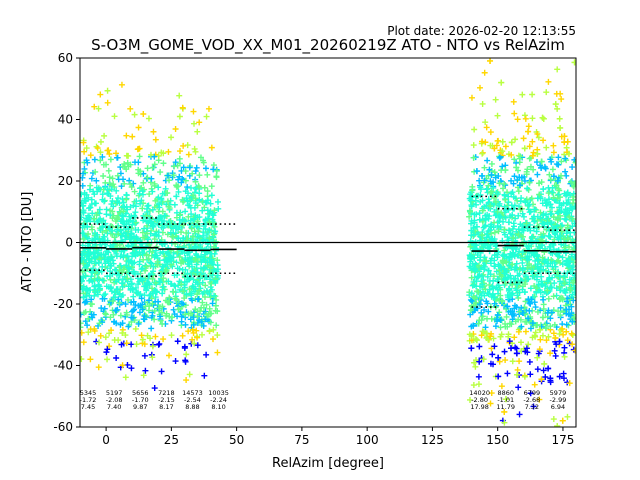 This screenshot has width=640, height=480. I want to click on x-axis-label: RelAzim [degree], so click(328, 463).